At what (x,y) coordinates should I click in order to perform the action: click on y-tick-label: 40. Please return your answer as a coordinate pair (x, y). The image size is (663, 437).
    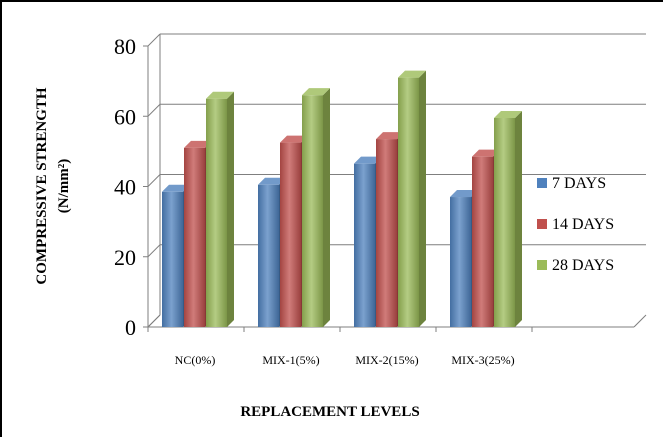
    Looking at the image, I should click on (125, 187).